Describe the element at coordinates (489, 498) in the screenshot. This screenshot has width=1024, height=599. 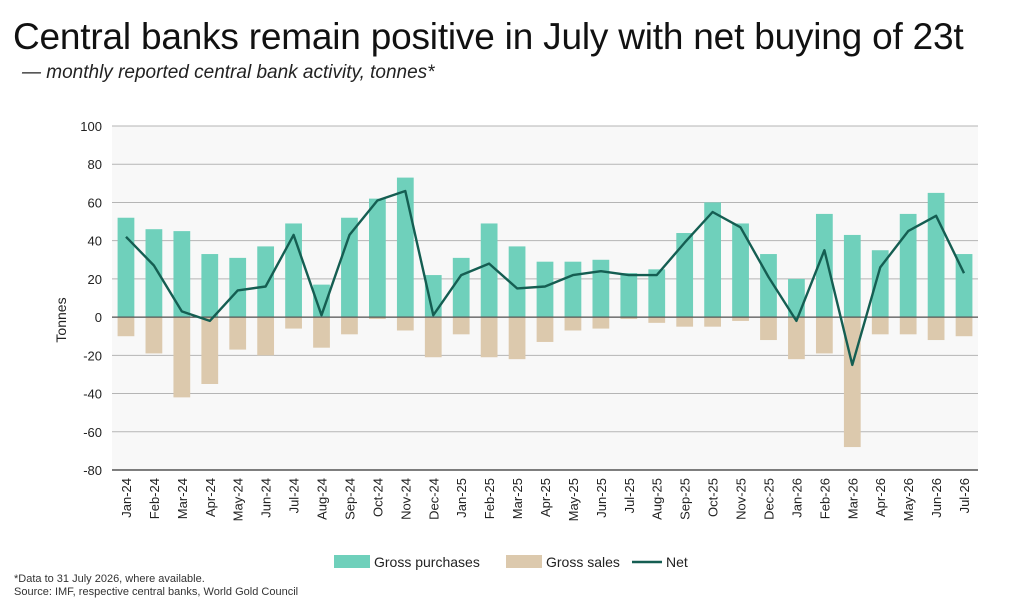
I see `x-tick-label: Feb-25` at that location.